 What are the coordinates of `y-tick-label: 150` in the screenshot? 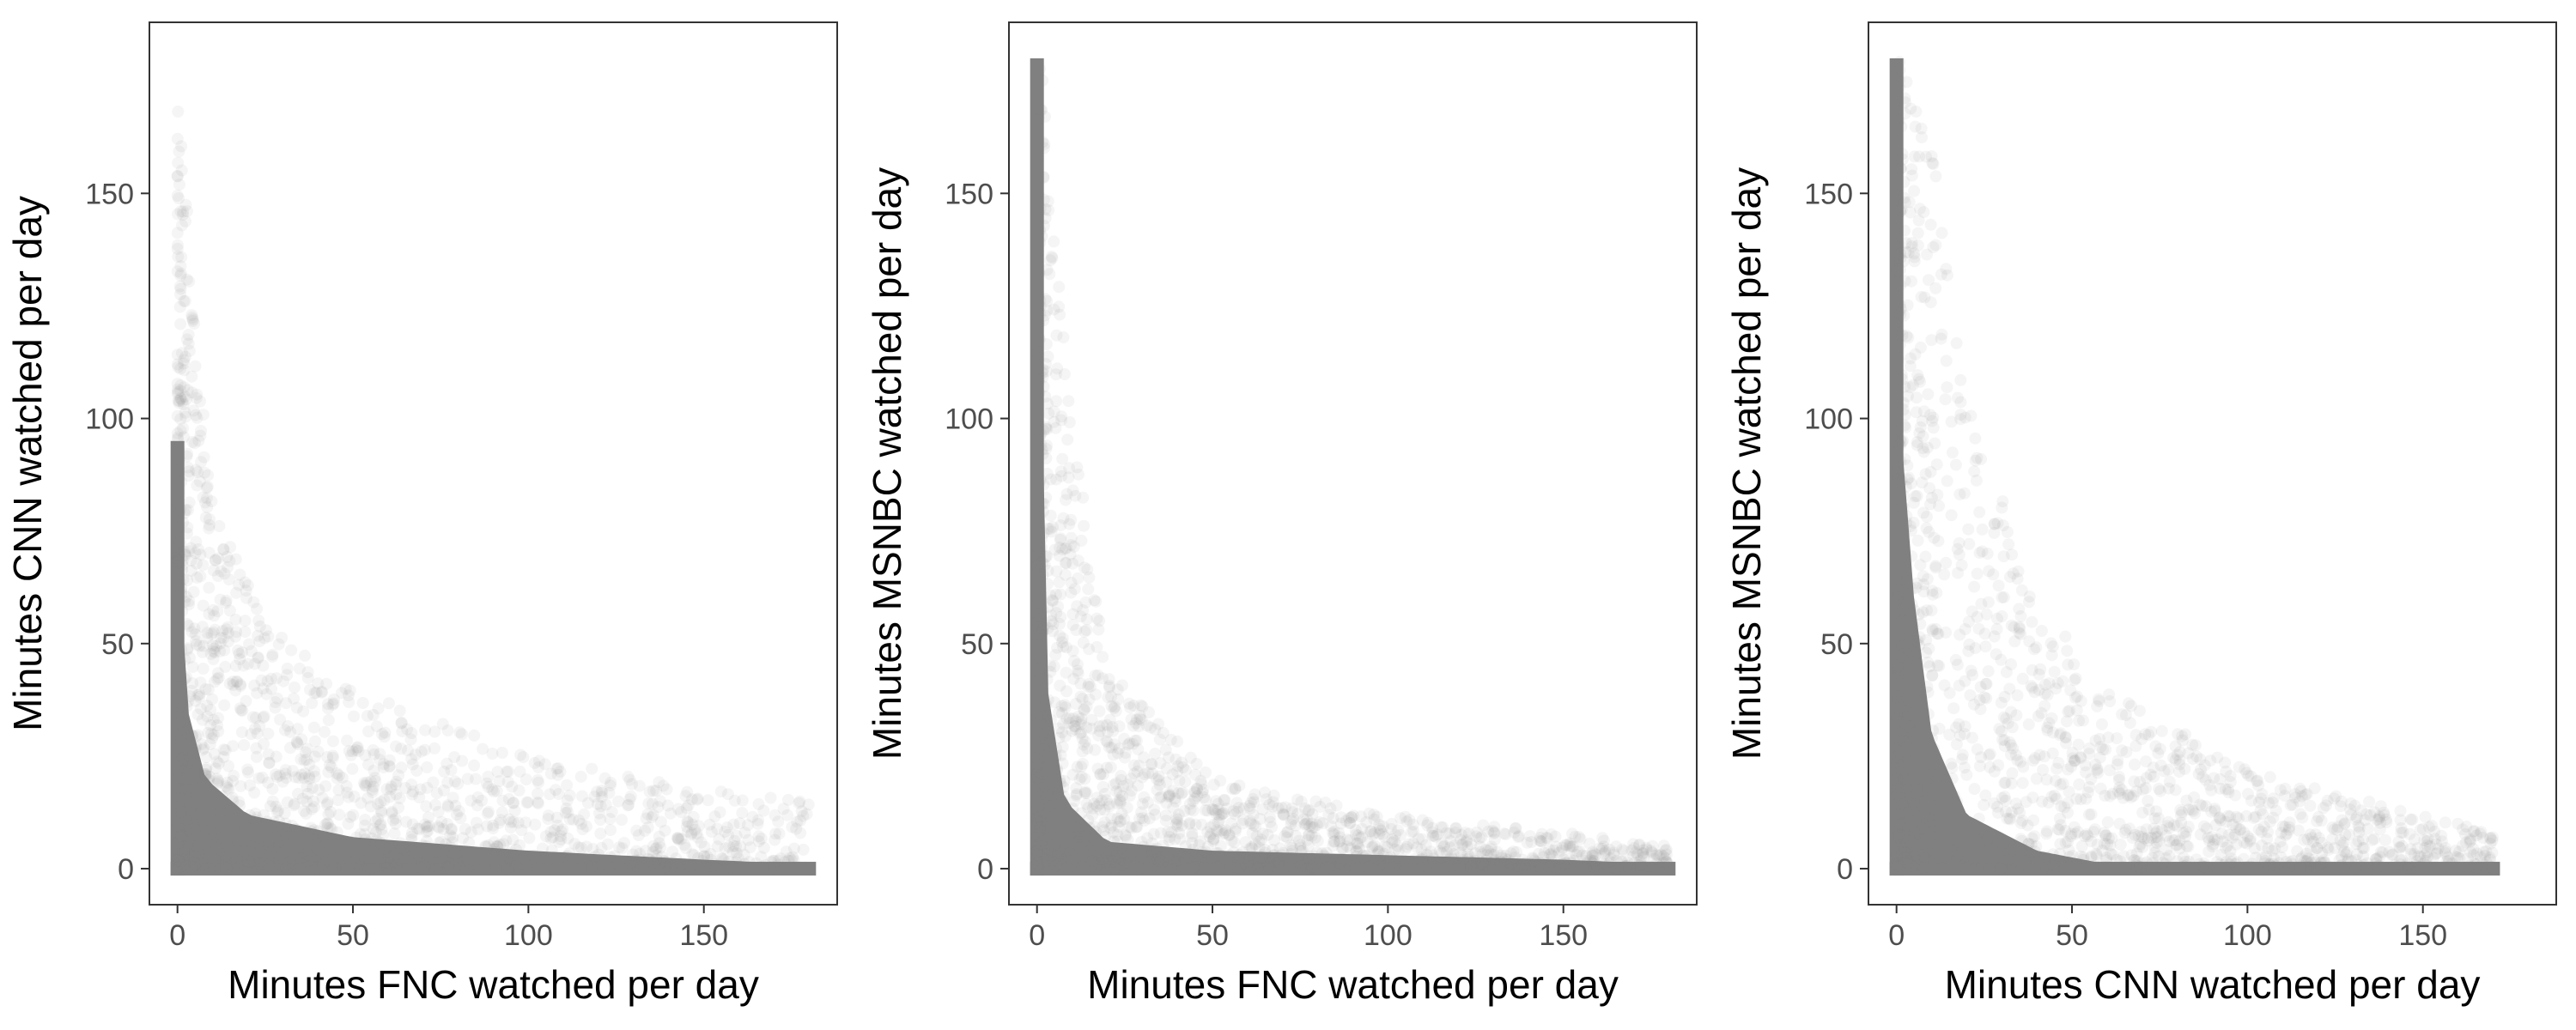 It's located at (1828, 194).